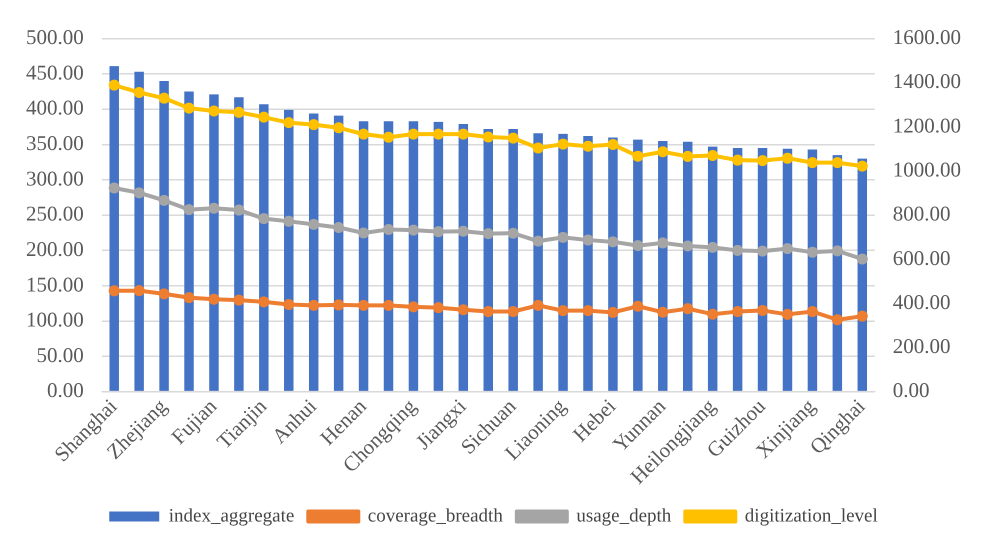  What do you see at coordinates (55, 178) in the screenshot?
I see `y-tick-label: 300.00` at bounding box center [55, 178].